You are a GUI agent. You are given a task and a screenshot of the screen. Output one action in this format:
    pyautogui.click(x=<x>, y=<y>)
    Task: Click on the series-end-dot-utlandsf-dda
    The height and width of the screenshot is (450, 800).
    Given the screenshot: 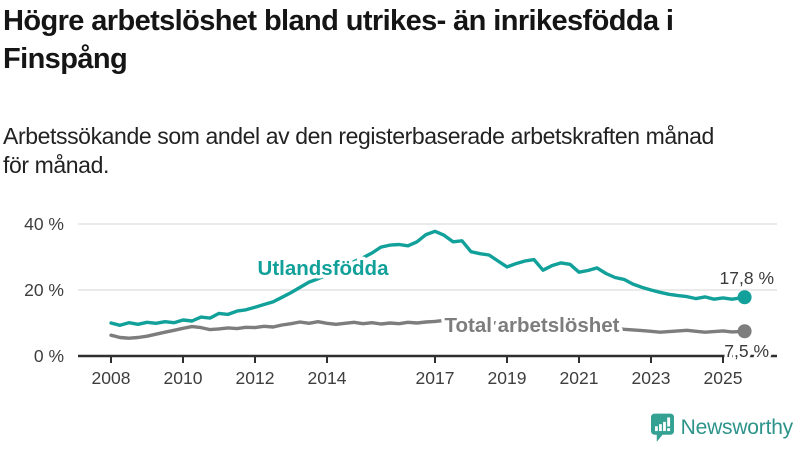 What is the action you would take?
    pyautogui.click(x=744, y=297)
    